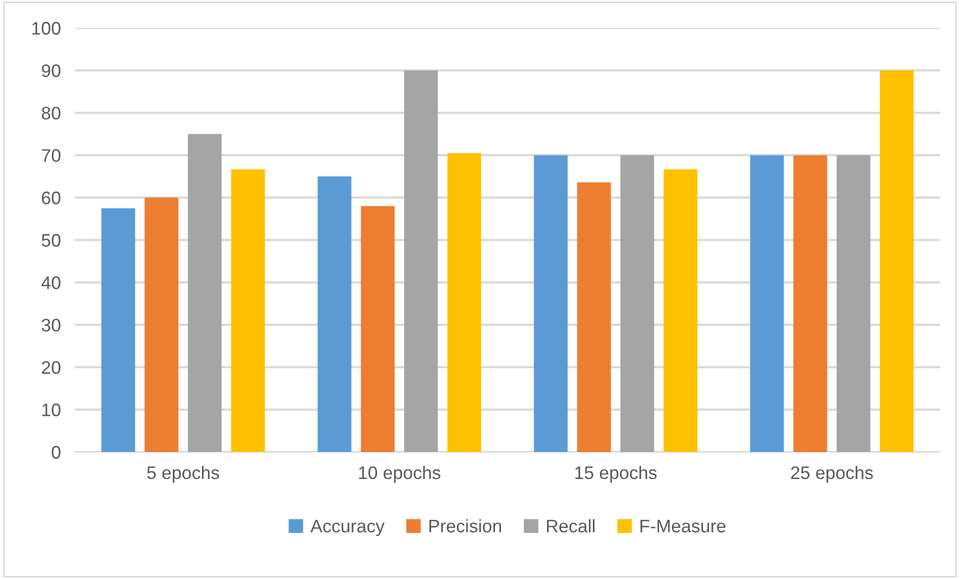  I want to click on x-tick-label: 25 epochs, so click(832, 474).